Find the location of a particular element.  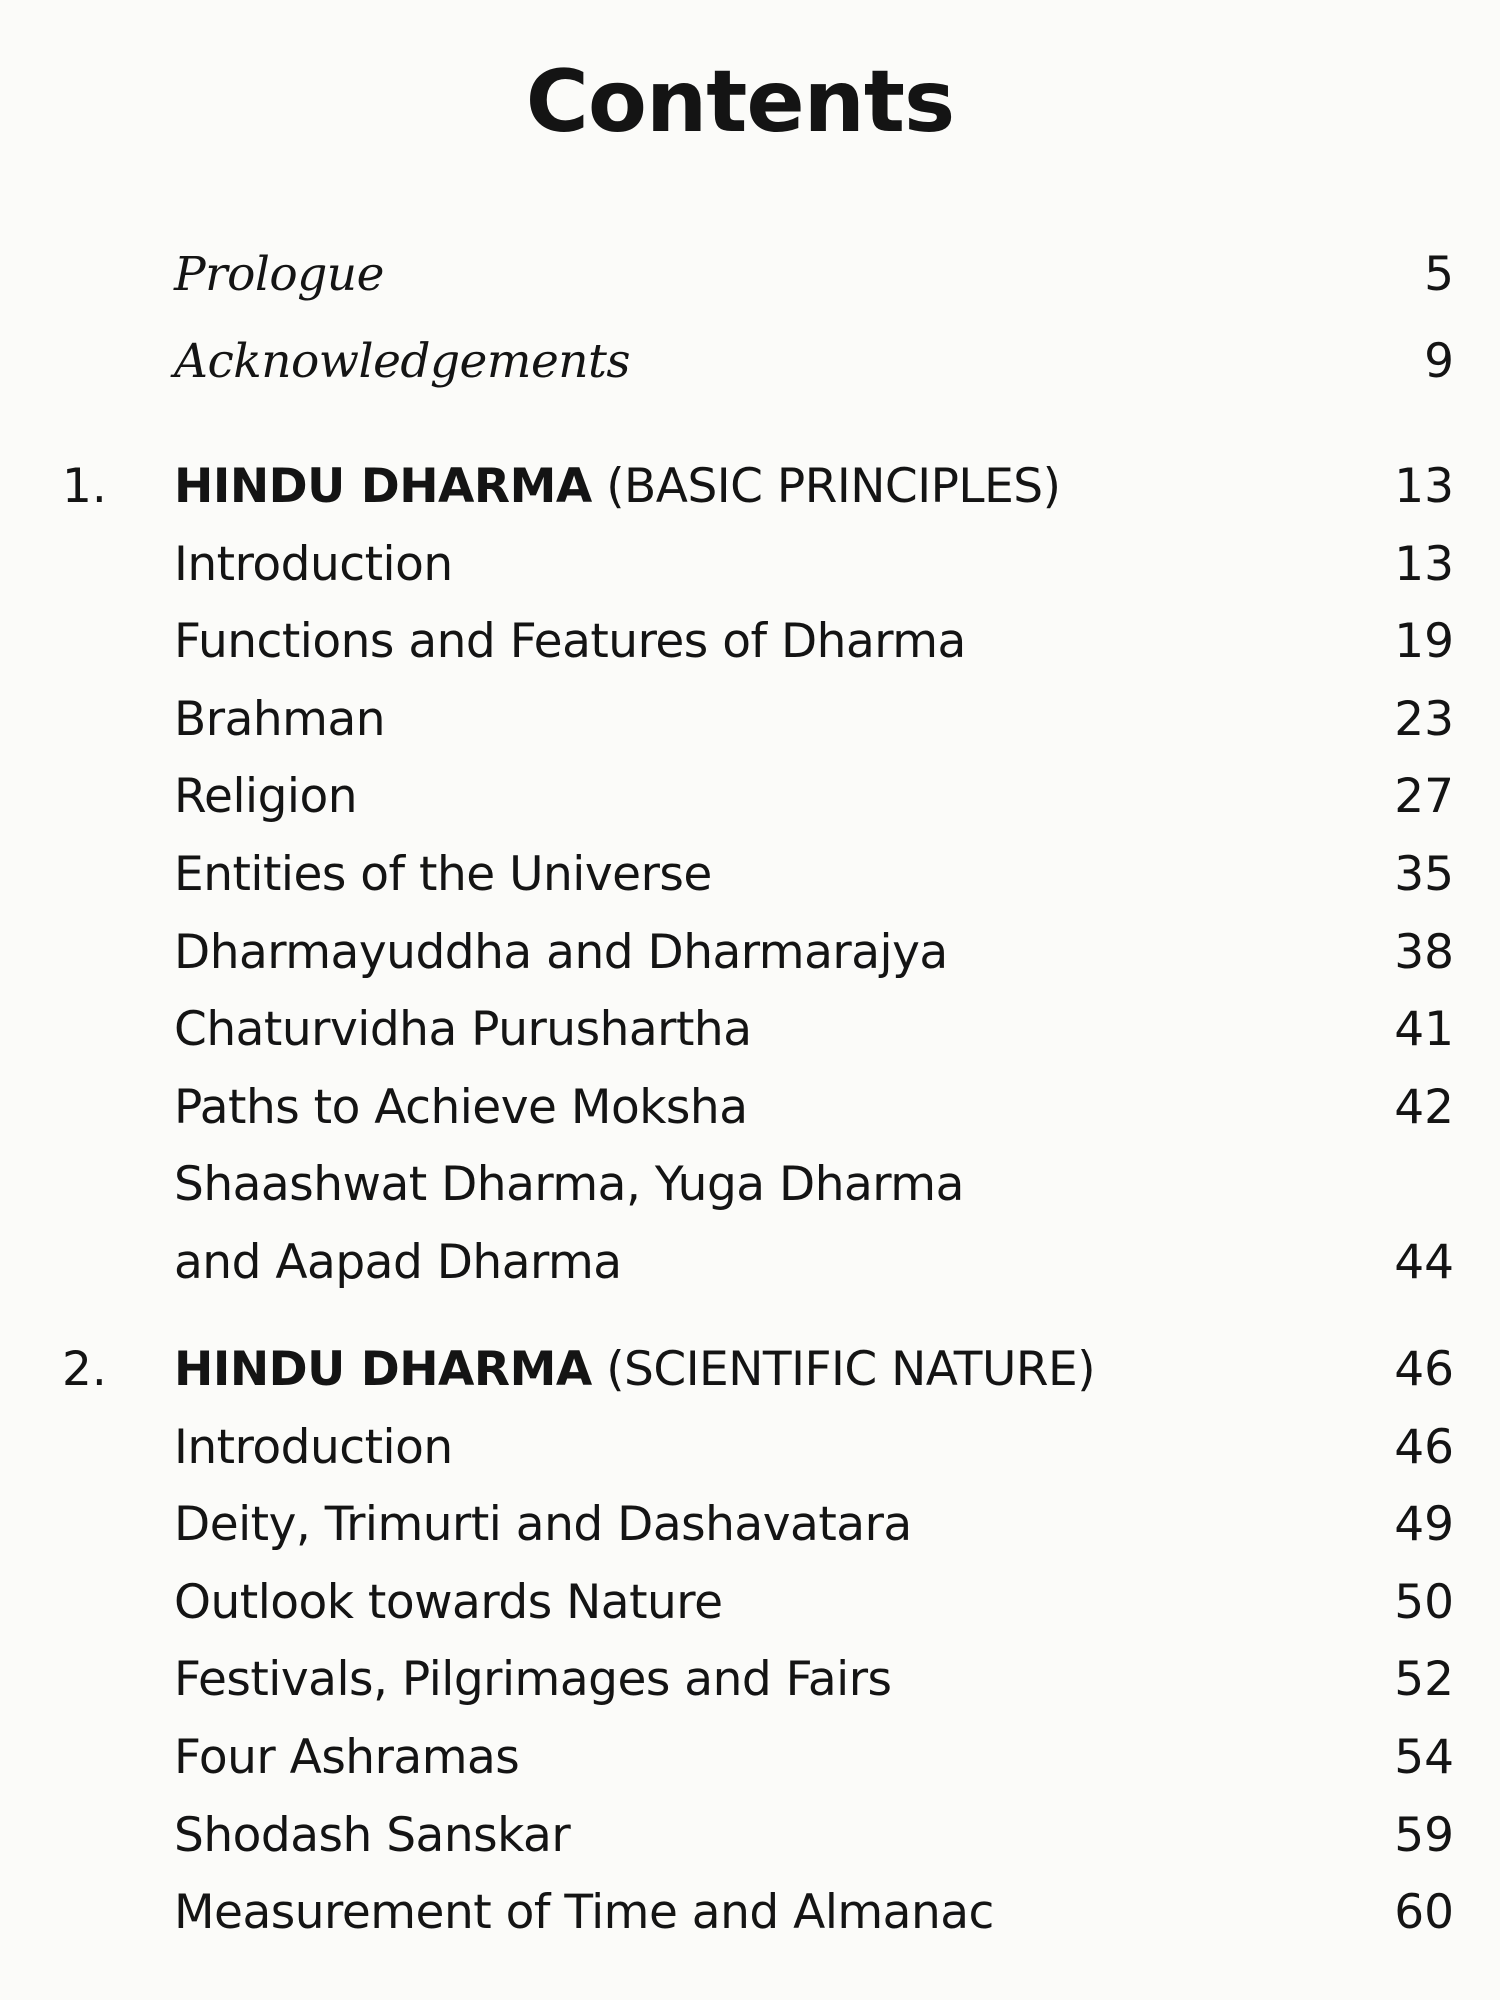

toc-entry: Festivals, Pilgrimages and Fairs 52 is located at coordinates (750, 1680).